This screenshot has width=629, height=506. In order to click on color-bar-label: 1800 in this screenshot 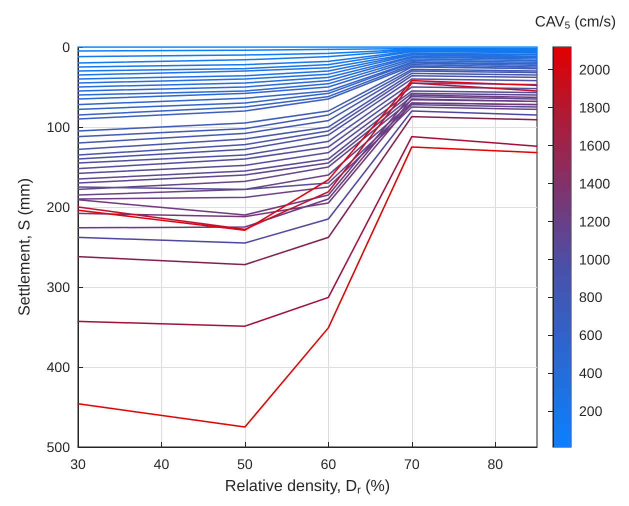, I will do `click(594, 108)`.